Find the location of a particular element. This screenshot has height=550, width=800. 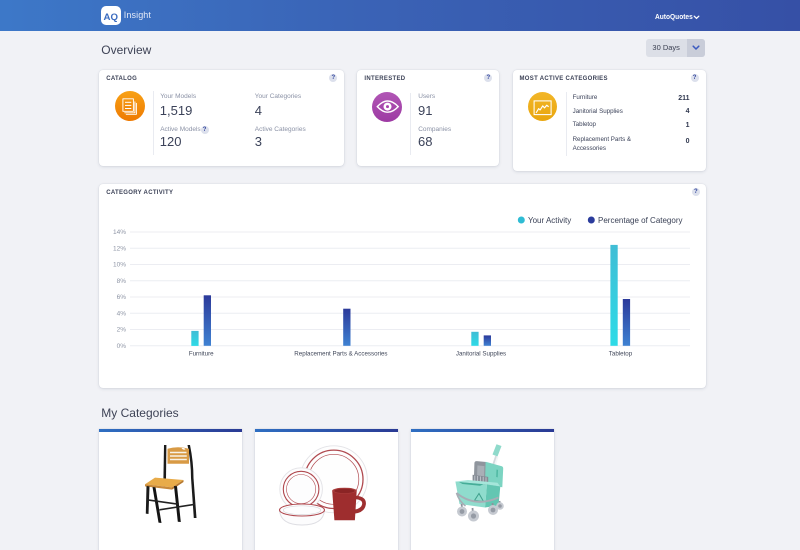

svg-text: 4% is located at coordinates (122, 314).